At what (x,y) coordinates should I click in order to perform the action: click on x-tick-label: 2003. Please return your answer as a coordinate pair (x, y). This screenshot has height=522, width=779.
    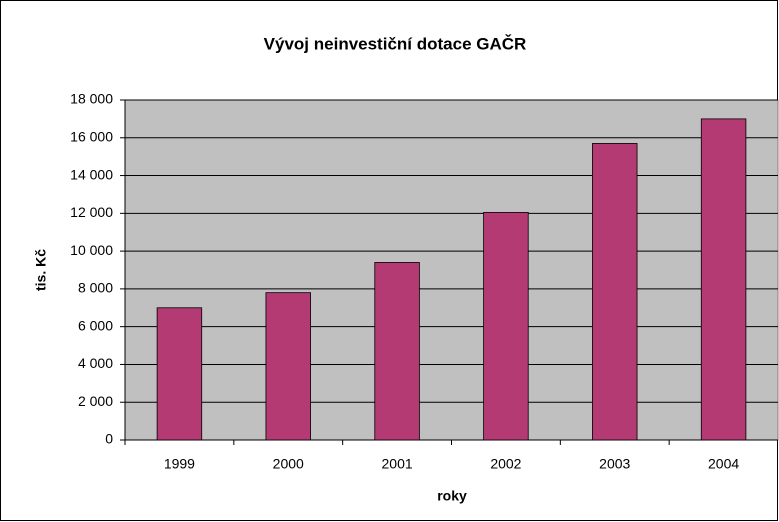
    Looking at the image, I should click on (614, 464).